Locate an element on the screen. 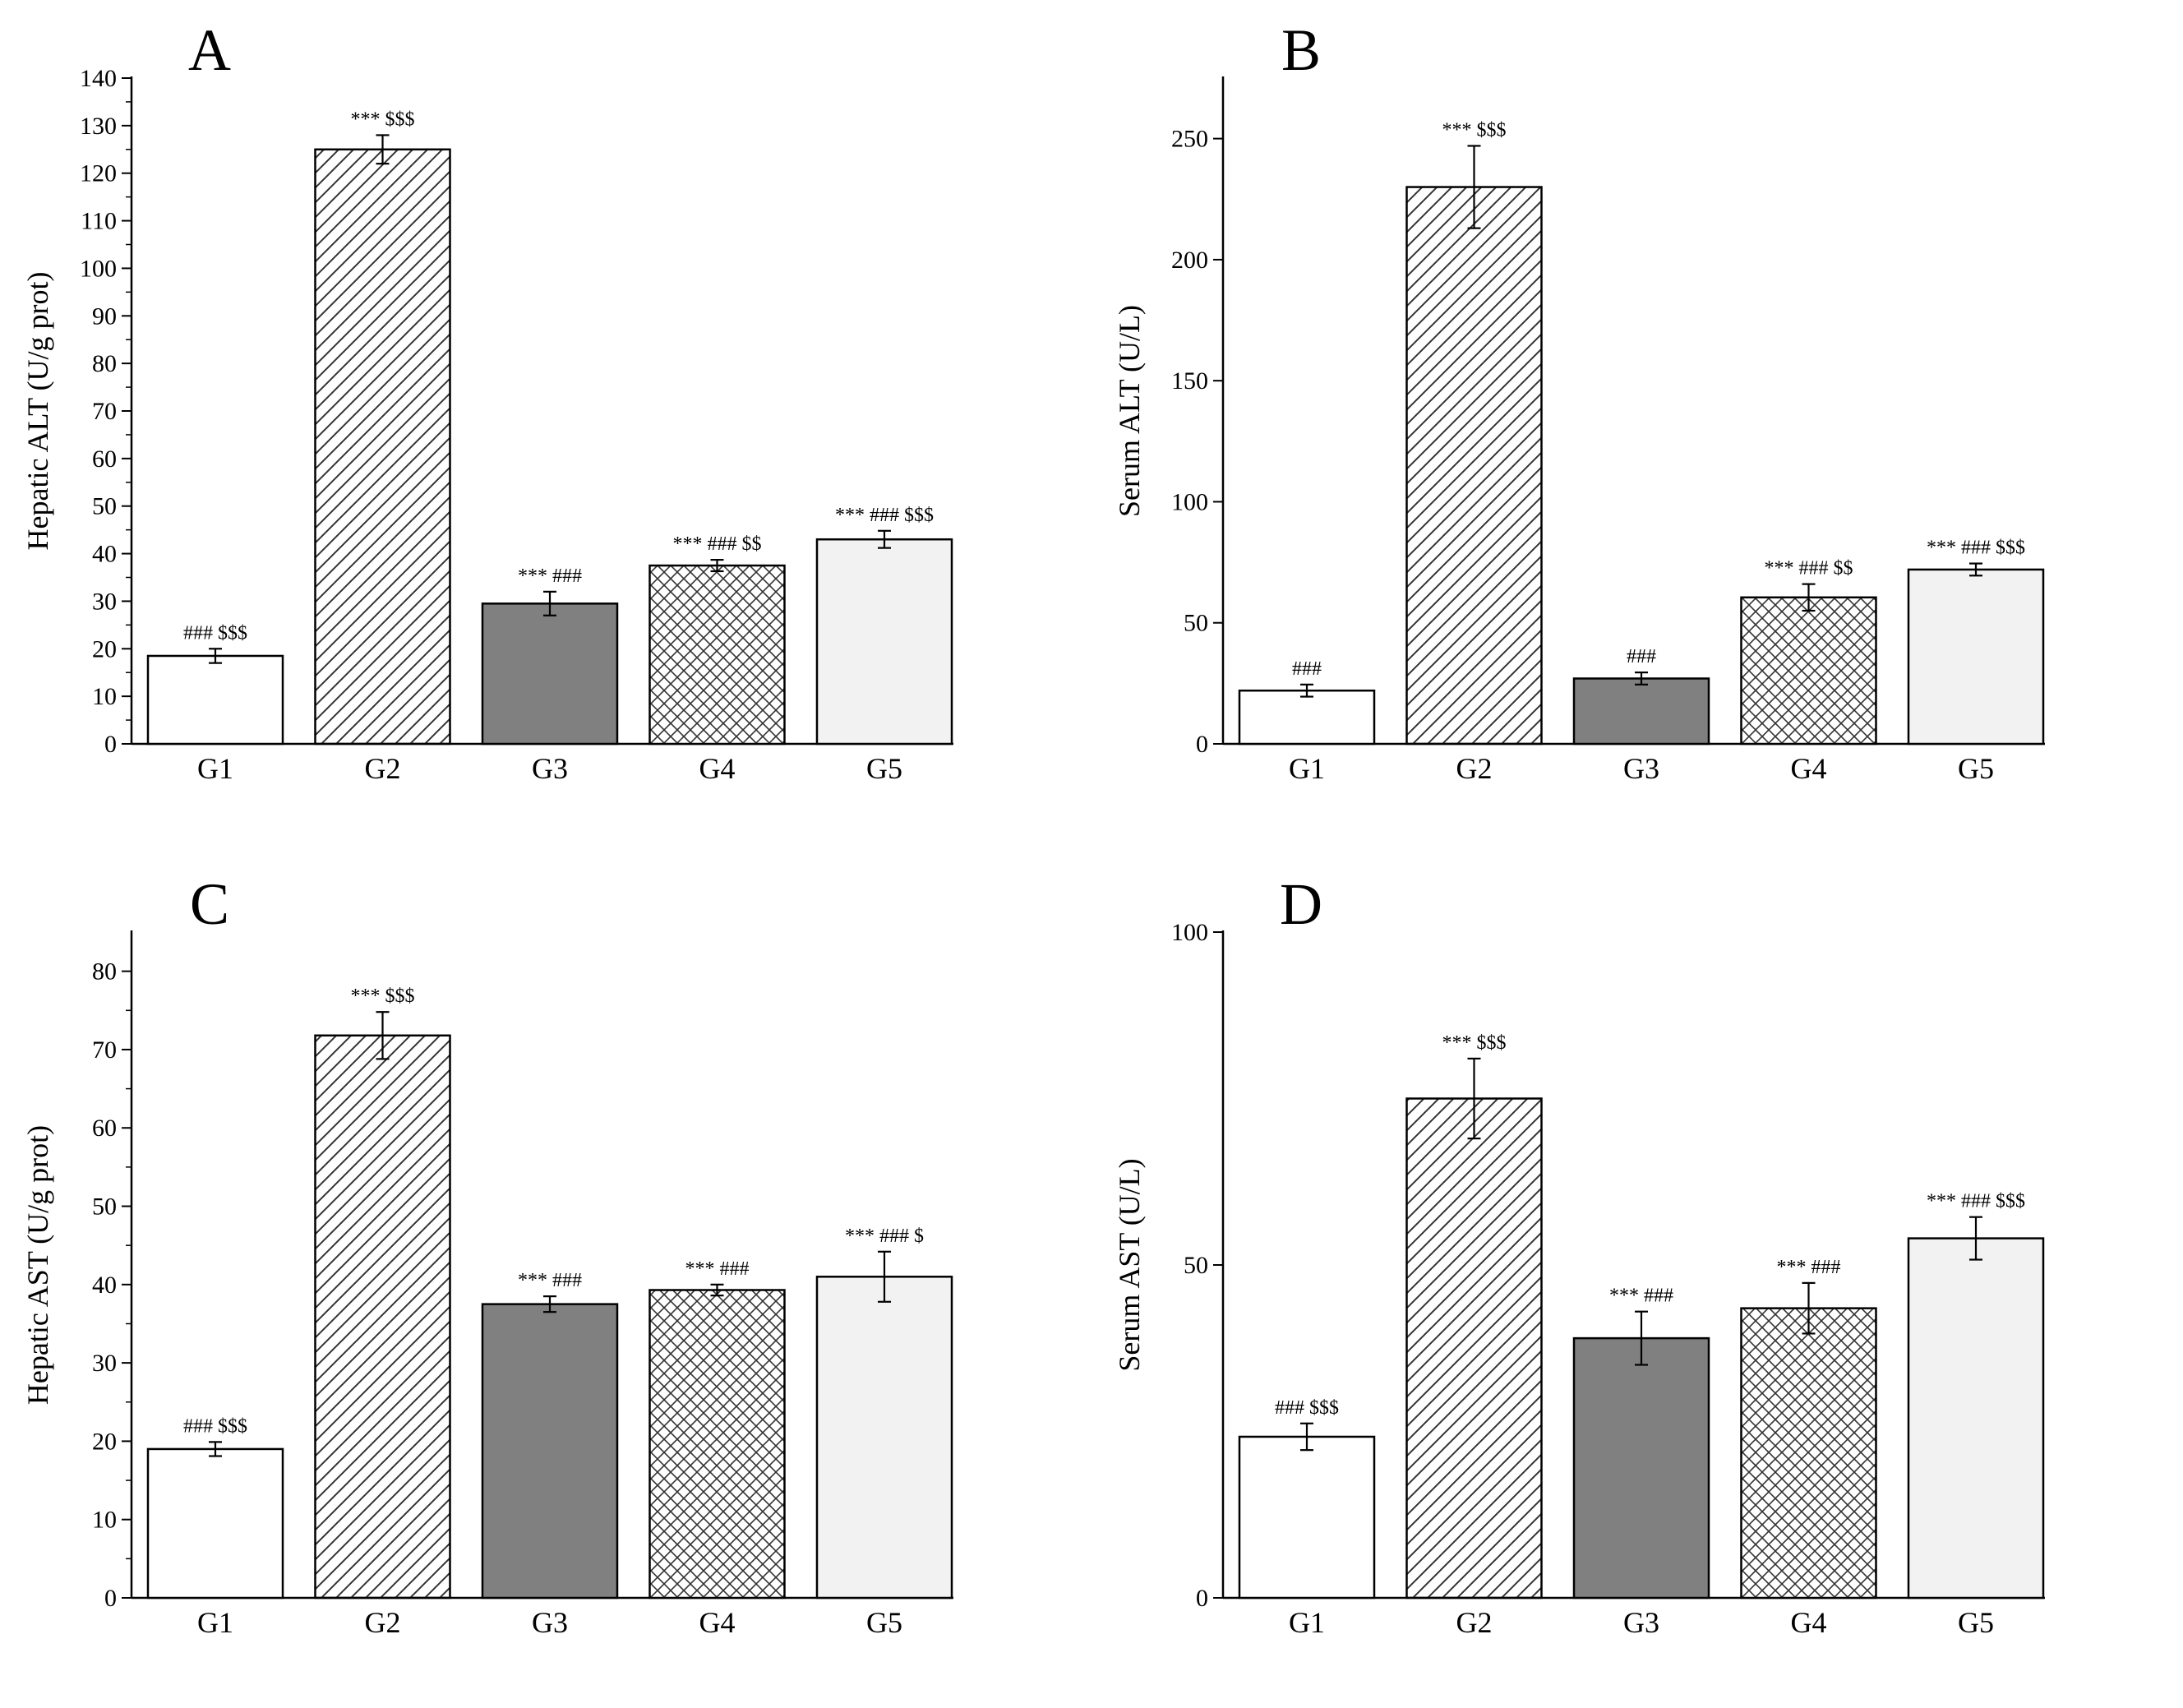 The width and height of the screenshot is (2183, 1708). significance-label: *** ### $ is located at coordinates (884, 1236).